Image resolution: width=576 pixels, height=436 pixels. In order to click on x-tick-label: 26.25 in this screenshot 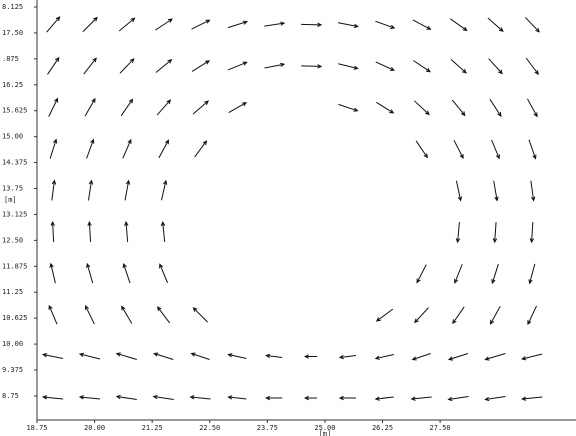, I will do `click(382, 428)`.